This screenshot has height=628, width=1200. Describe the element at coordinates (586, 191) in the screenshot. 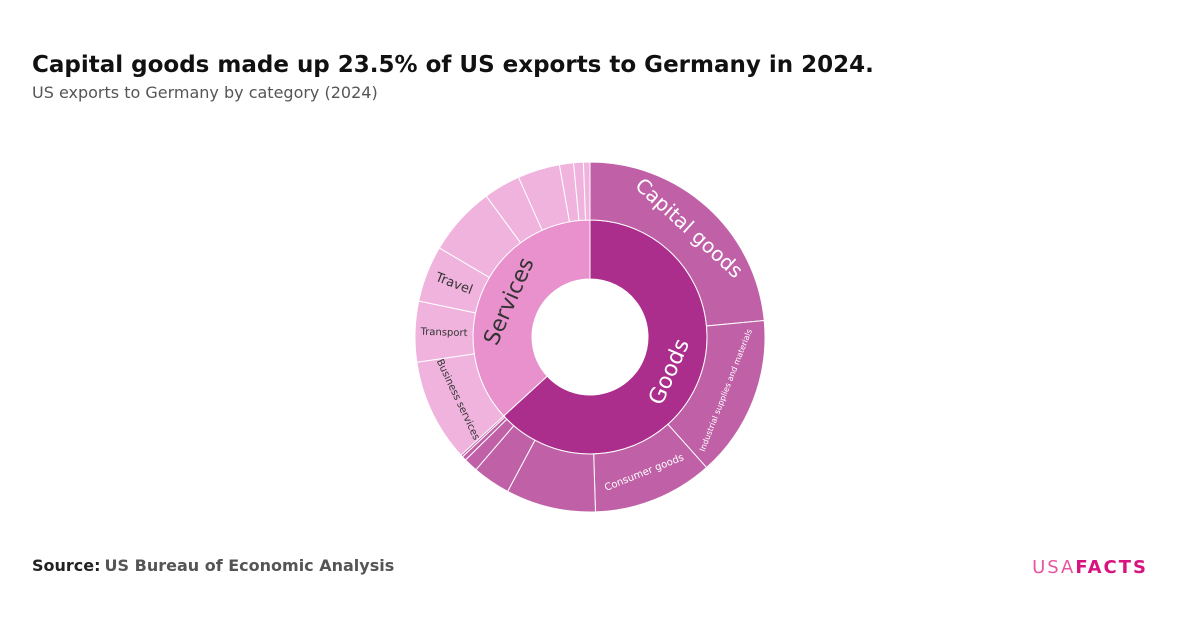

I see `outer-segment` at that location.